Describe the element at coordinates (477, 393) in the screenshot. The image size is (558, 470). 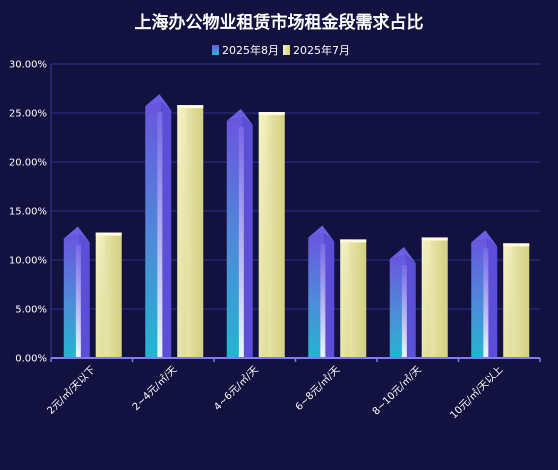
I see `x-tick-label: 10元/㎡/天以上` at that location.